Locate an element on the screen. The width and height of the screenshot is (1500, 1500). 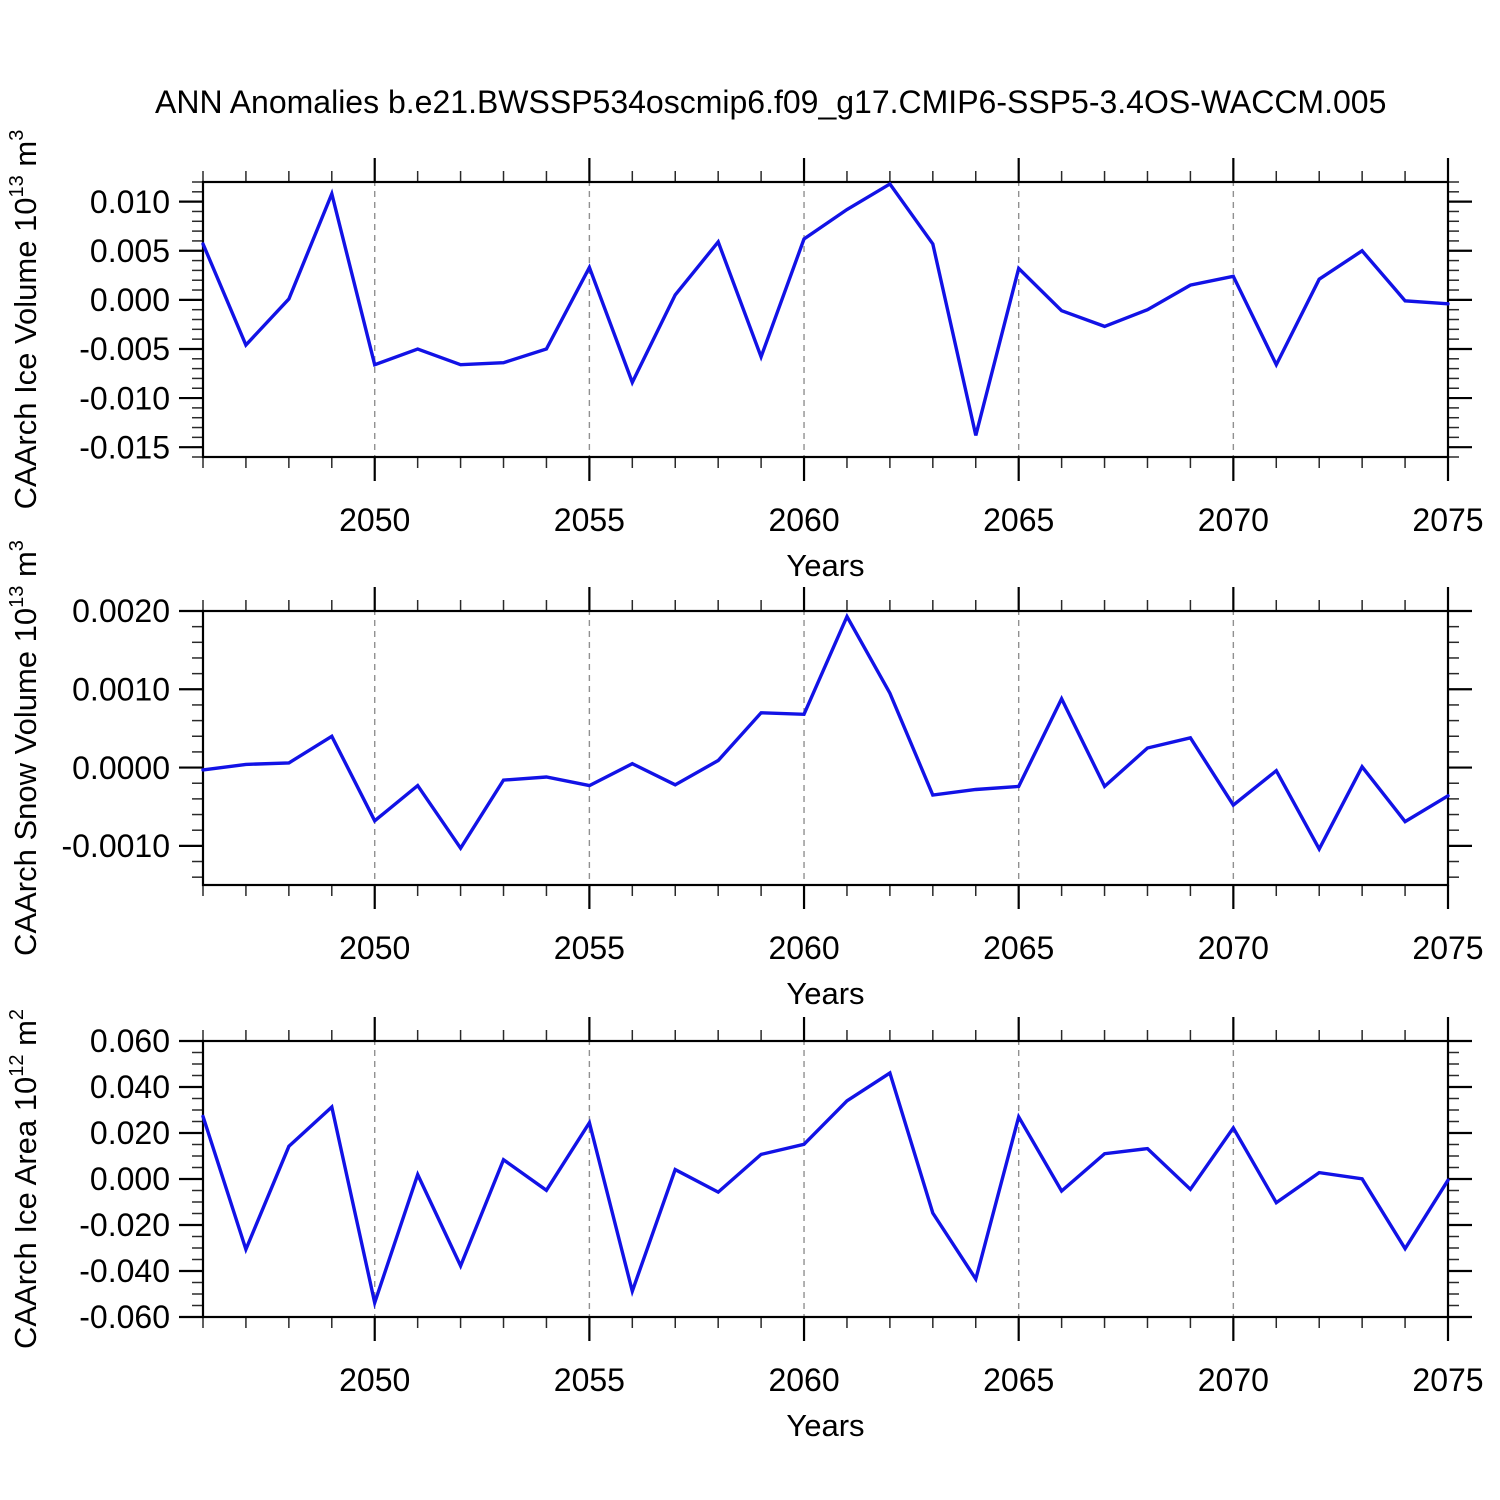
y-tick-label: -0.040 is located at coordinates (124, 1271).